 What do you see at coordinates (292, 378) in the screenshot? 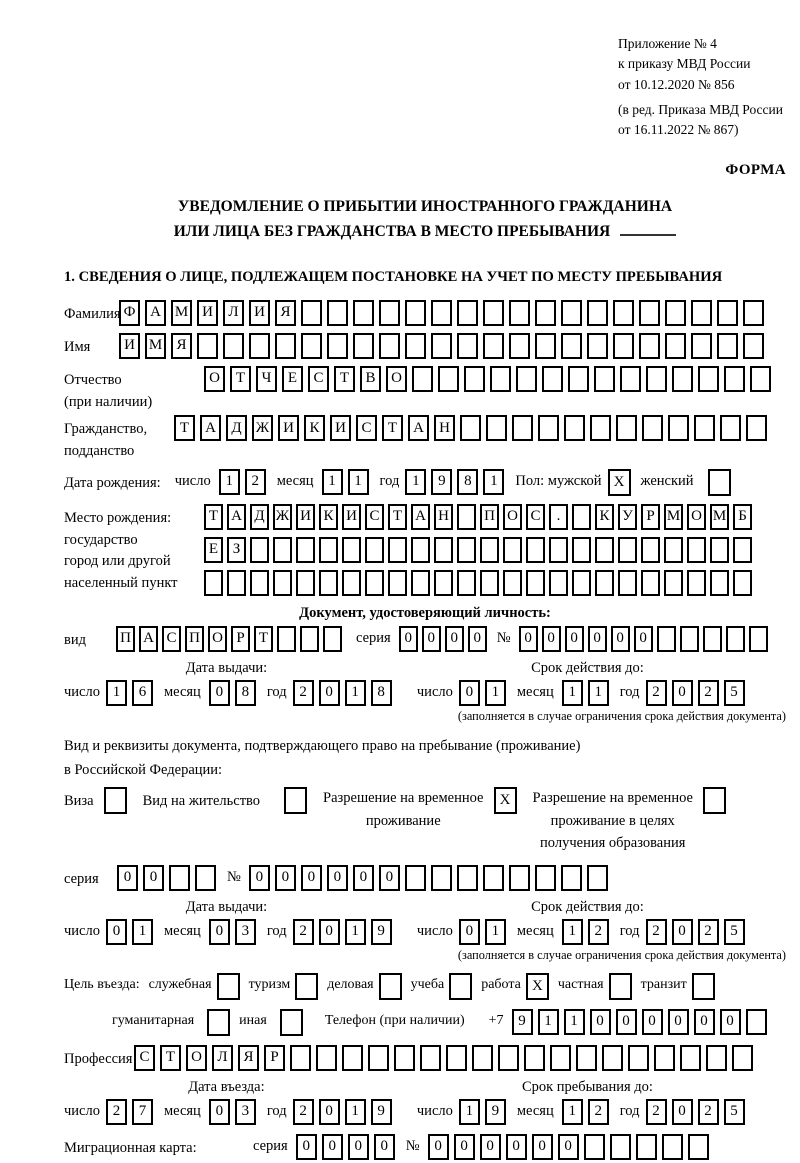
I see `char-cell: Е` at bounding box center [292, 378].